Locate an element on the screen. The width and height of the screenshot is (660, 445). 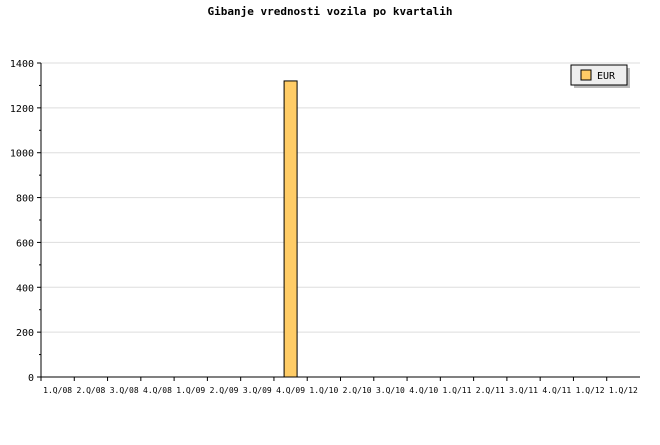
x-tick-label: 1.Q/09 is located at coordinates (190, 390).